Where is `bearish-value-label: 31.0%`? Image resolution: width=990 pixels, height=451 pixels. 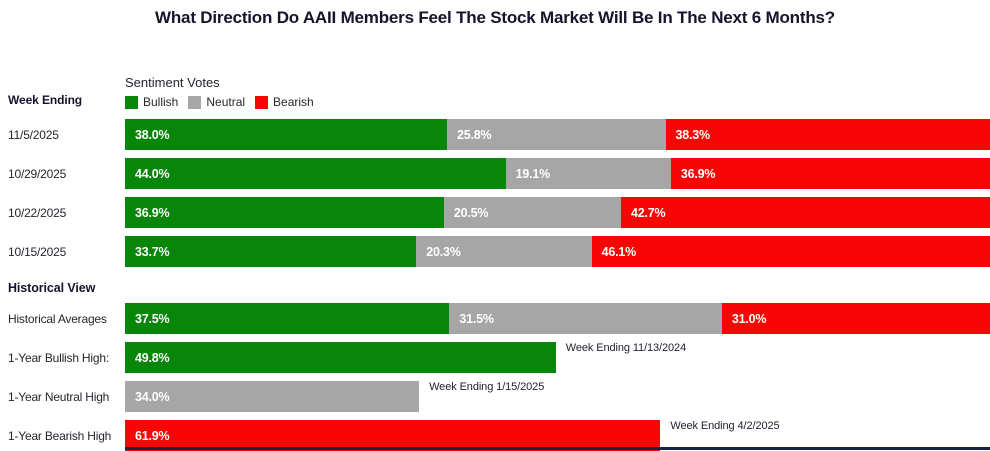
bearish-value-label: 31.0% is located at coordinates (749, 318).